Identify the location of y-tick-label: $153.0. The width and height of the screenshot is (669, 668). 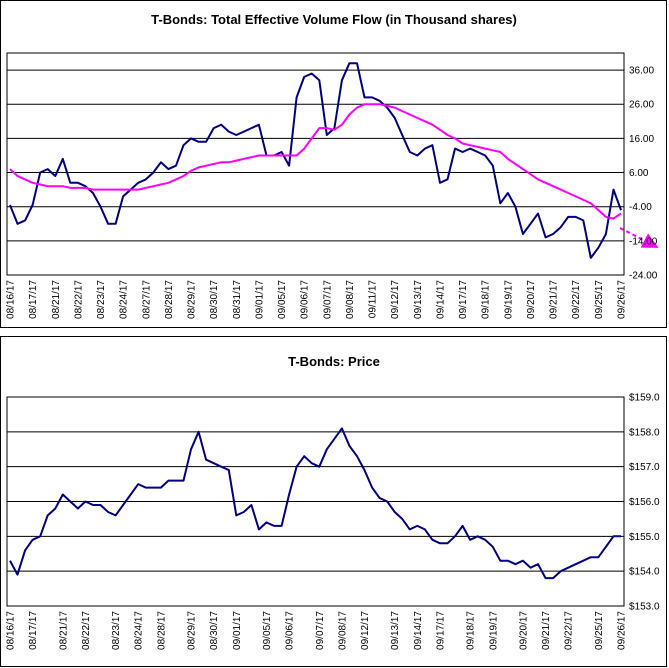
(644, 607).